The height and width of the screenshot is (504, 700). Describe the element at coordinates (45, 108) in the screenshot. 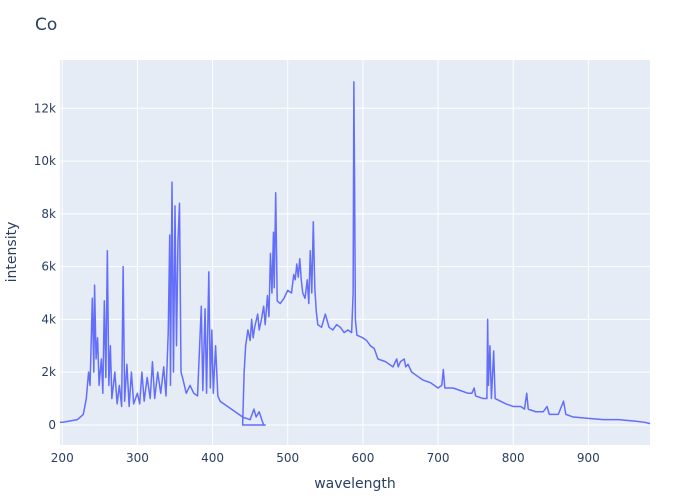

I see `y-tick-label: 12k` at that location.